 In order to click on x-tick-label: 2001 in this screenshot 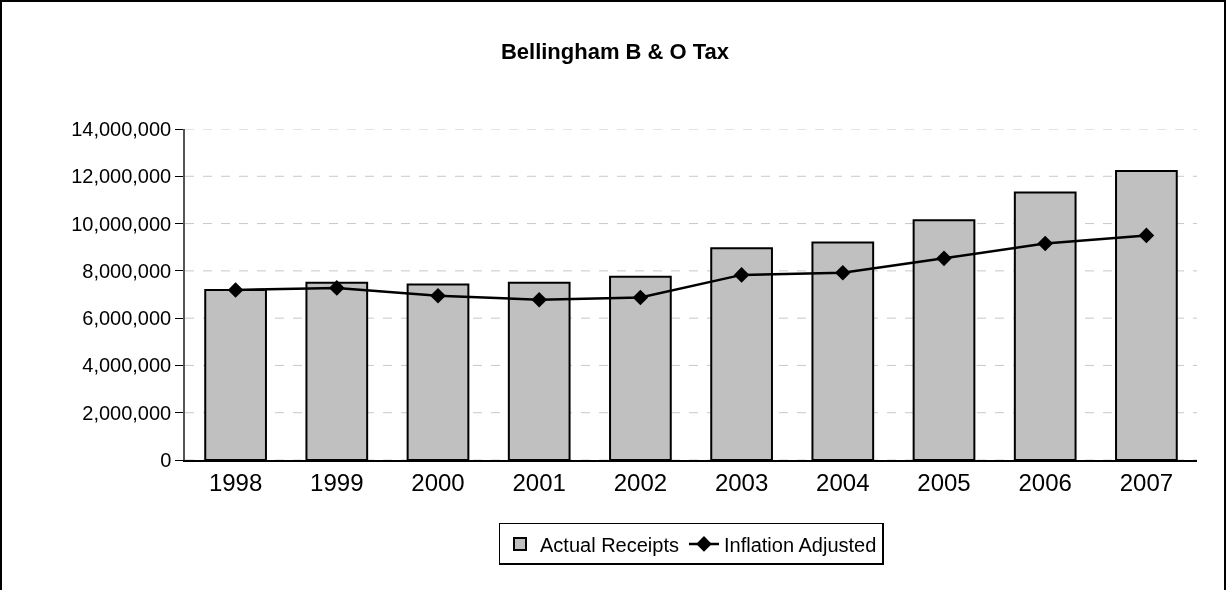, I will do `click(539, 482)`.